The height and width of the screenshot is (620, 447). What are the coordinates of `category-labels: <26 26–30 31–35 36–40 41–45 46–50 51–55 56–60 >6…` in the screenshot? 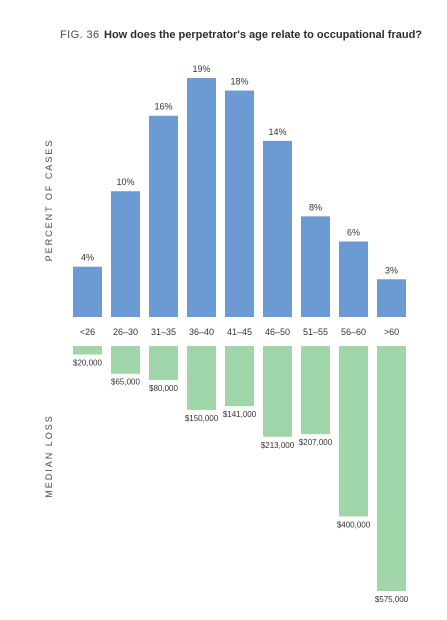 It's located at (239, 332).